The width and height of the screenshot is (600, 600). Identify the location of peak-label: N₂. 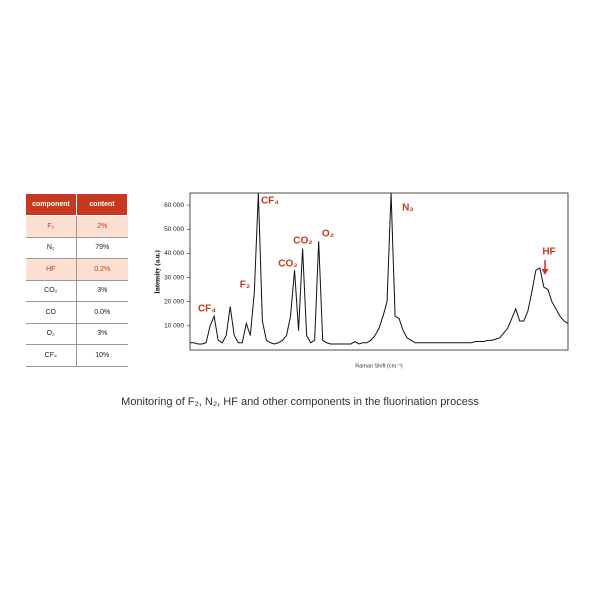
(408, 208).